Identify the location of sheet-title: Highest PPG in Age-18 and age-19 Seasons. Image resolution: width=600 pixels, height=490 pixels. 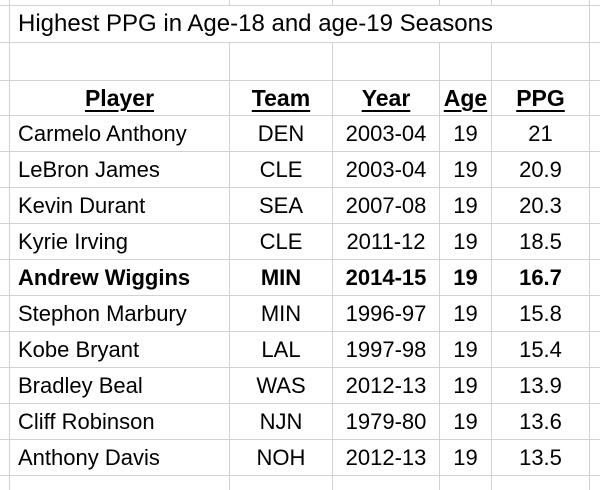
(300, 24).